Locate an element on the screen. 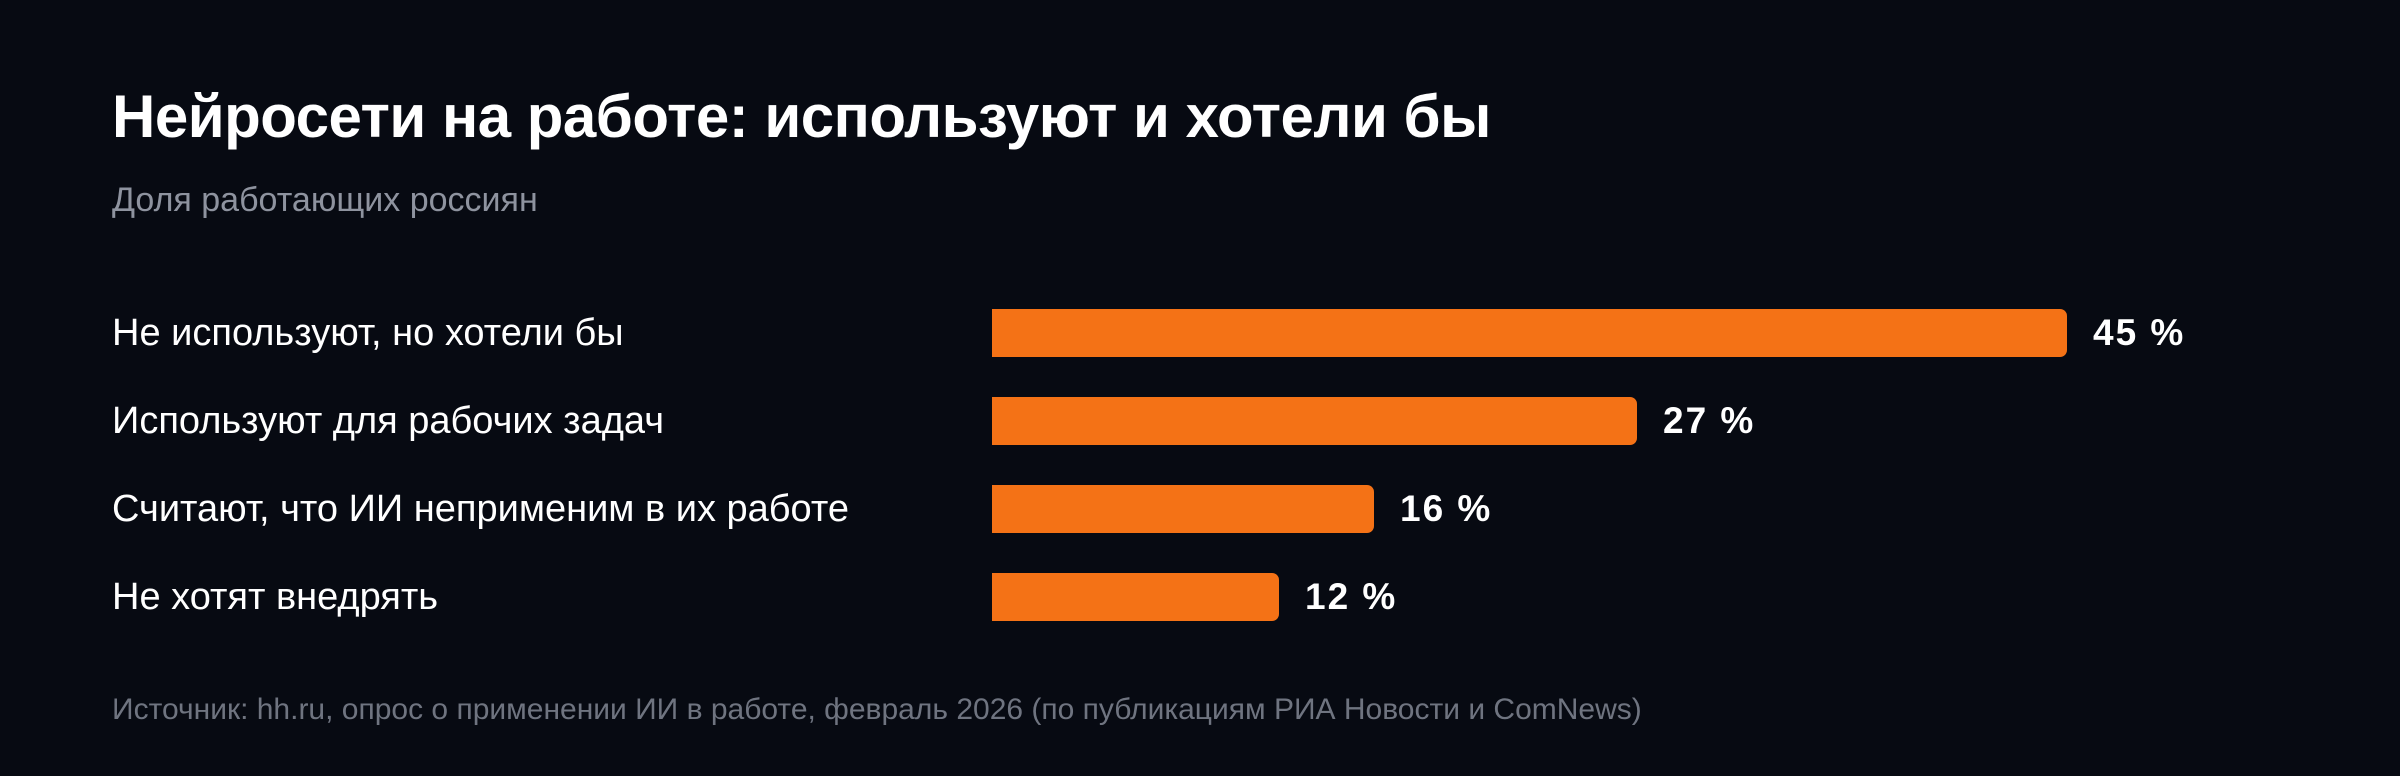 The image size is (2400, 776). bar-row: Используют для рабочих задач 27 % is located at coordinates (1200, 421).